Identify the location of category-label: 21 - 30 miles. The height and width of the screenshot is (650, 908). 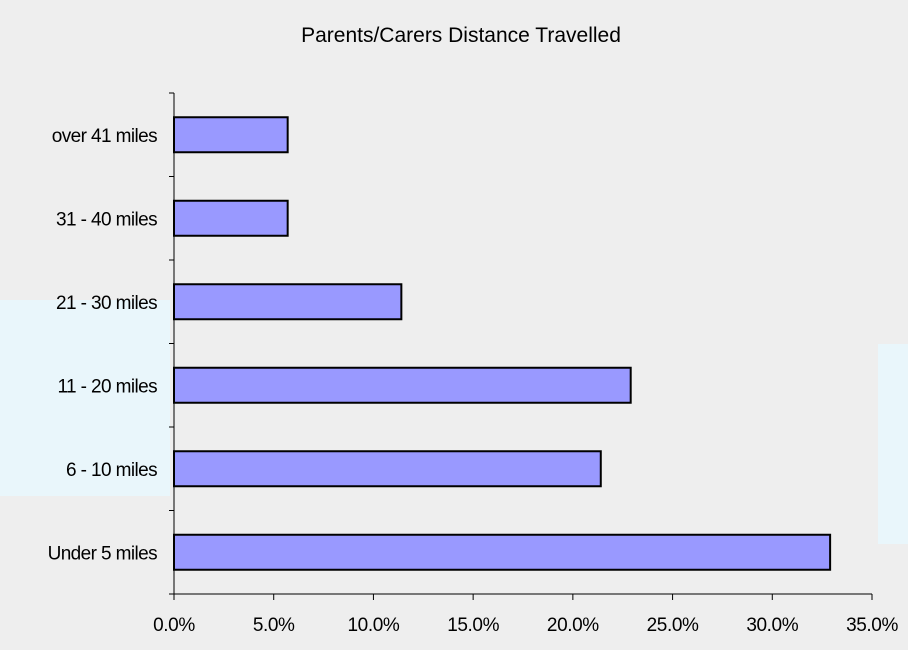
(106, 303).